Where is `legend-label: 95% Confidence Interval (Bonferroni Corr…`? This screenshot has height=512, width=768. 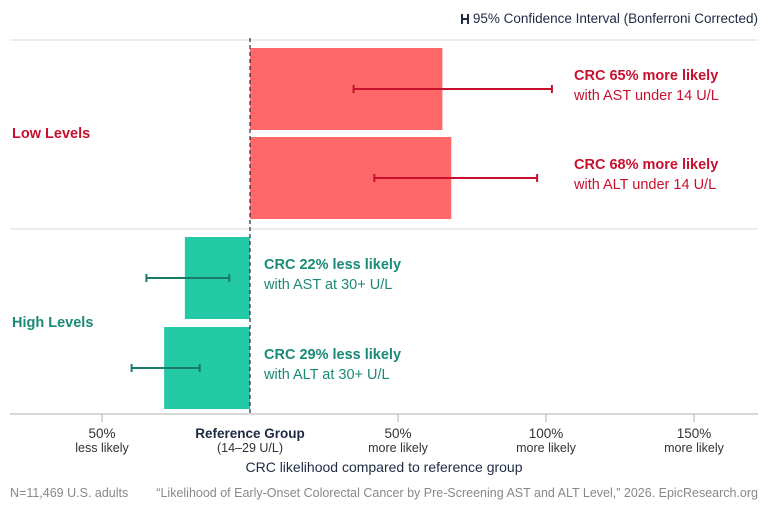
legend-label: 95% Confidence Interval (Bonferroni Corr… is located at coordinates (615, 18).